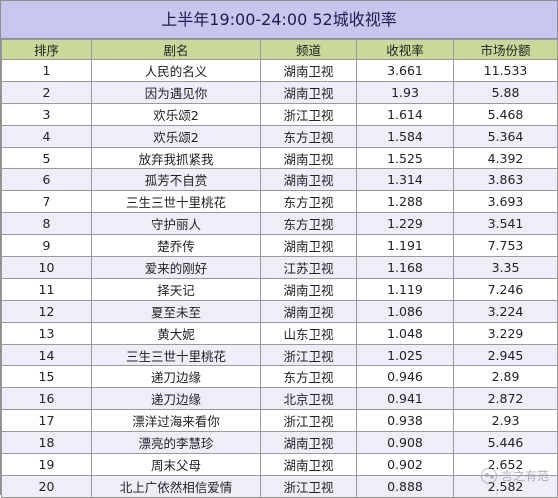  I want to click on cell-rating: 1.119, so click(405, 289).